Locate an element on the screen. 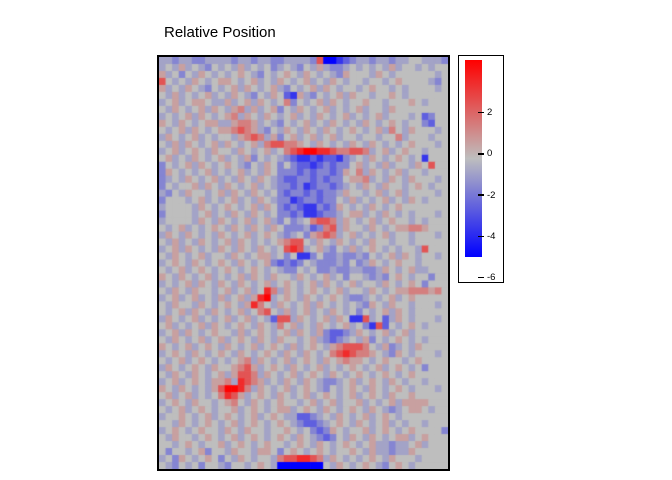  colorbar-tick-label: 0 is located at coordinates (490, 154).